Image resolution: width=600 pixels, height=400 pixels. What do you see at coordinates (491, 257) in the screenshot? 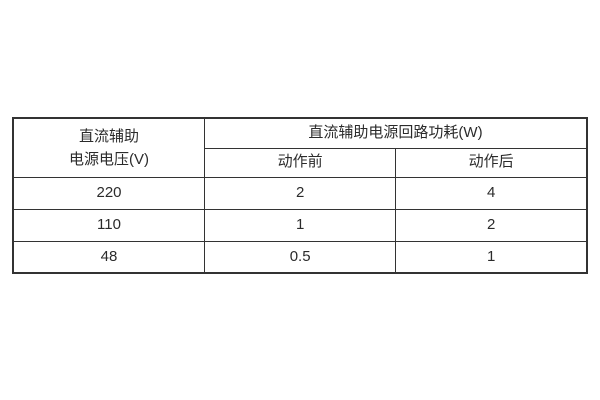
I see `cell-power-after: 1` at bounding box center [491, 257].